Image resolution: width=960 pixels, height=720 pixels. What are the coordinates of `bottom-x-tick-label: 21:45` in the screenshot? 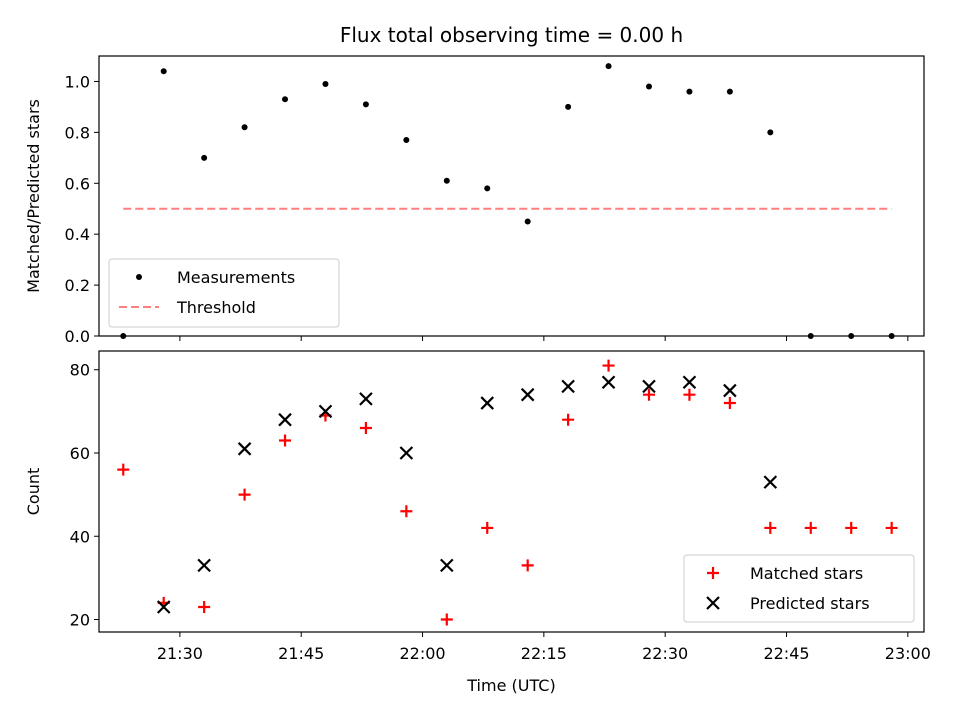 It's located at (301, 653).